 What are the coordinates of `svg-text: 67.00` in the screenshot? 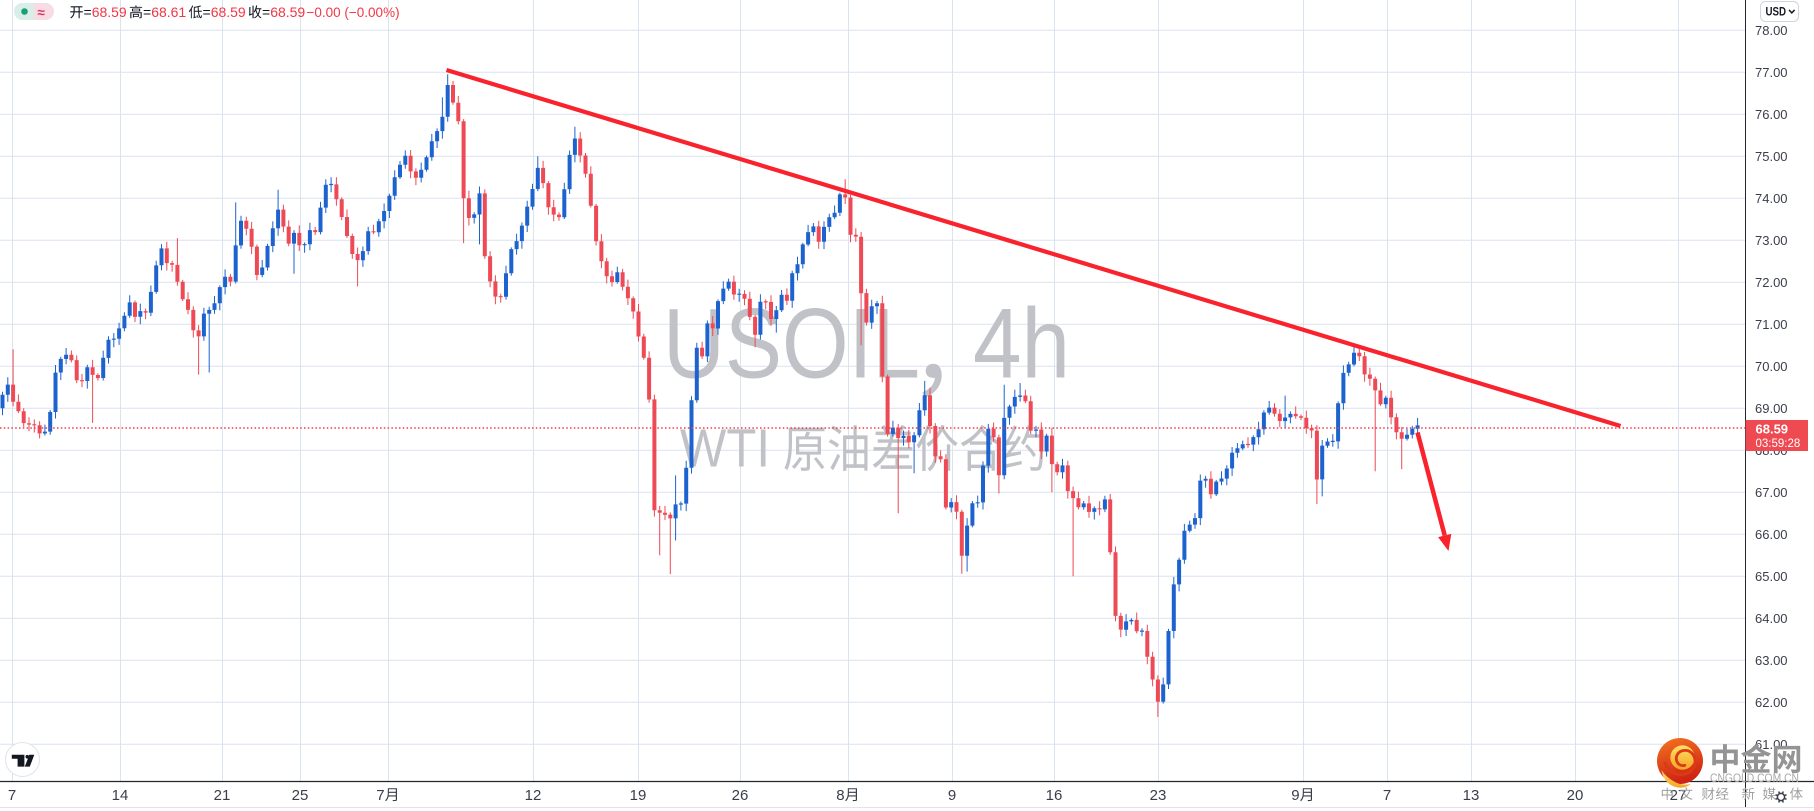 It's located at (1771, 492).